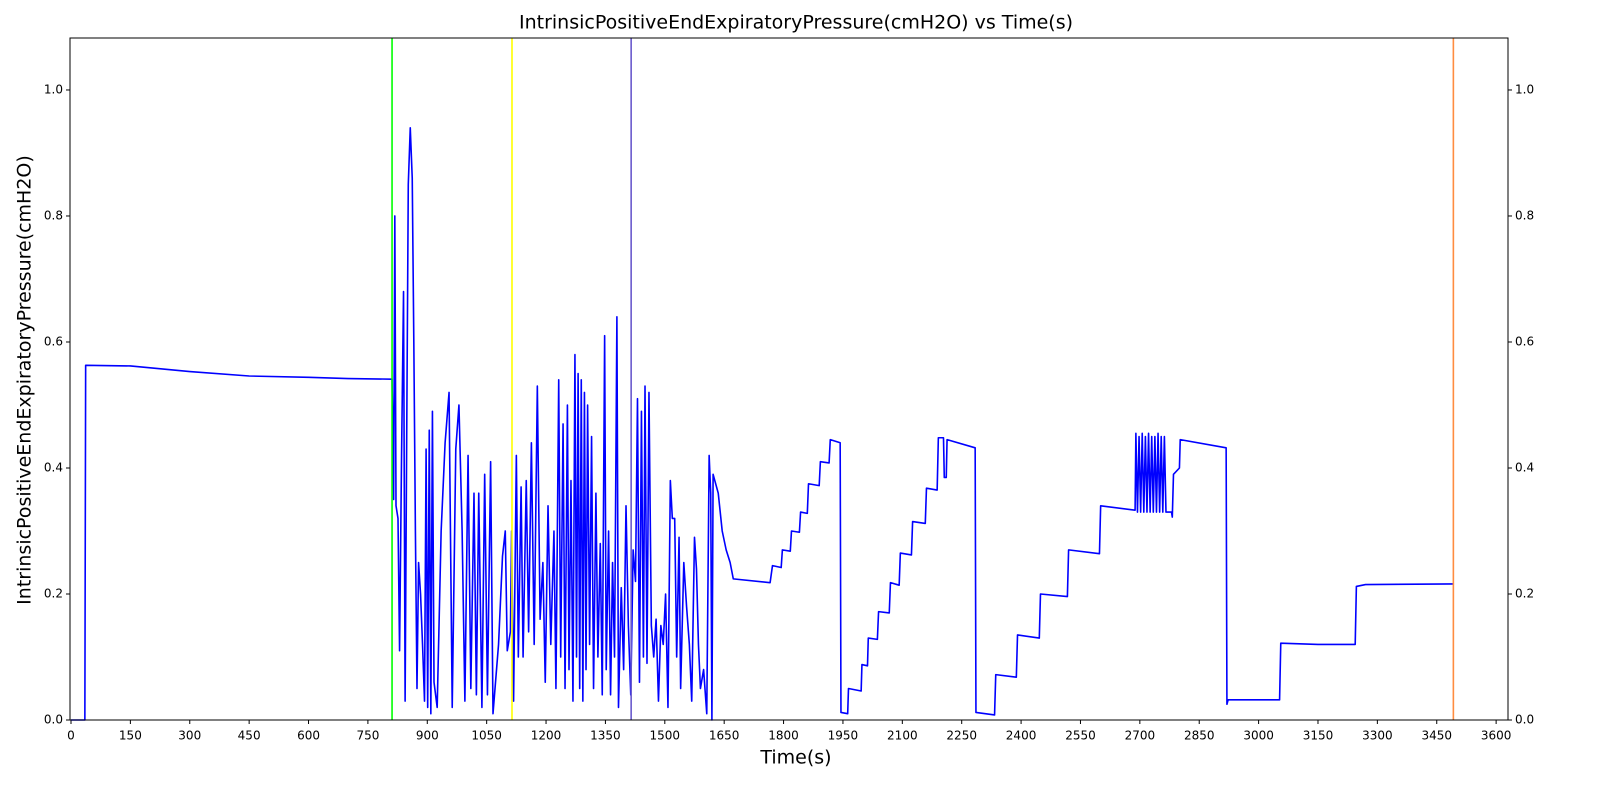 The image size is (1600, 800). I want to click on x-tick-label: 2400, so click(1021, 736).